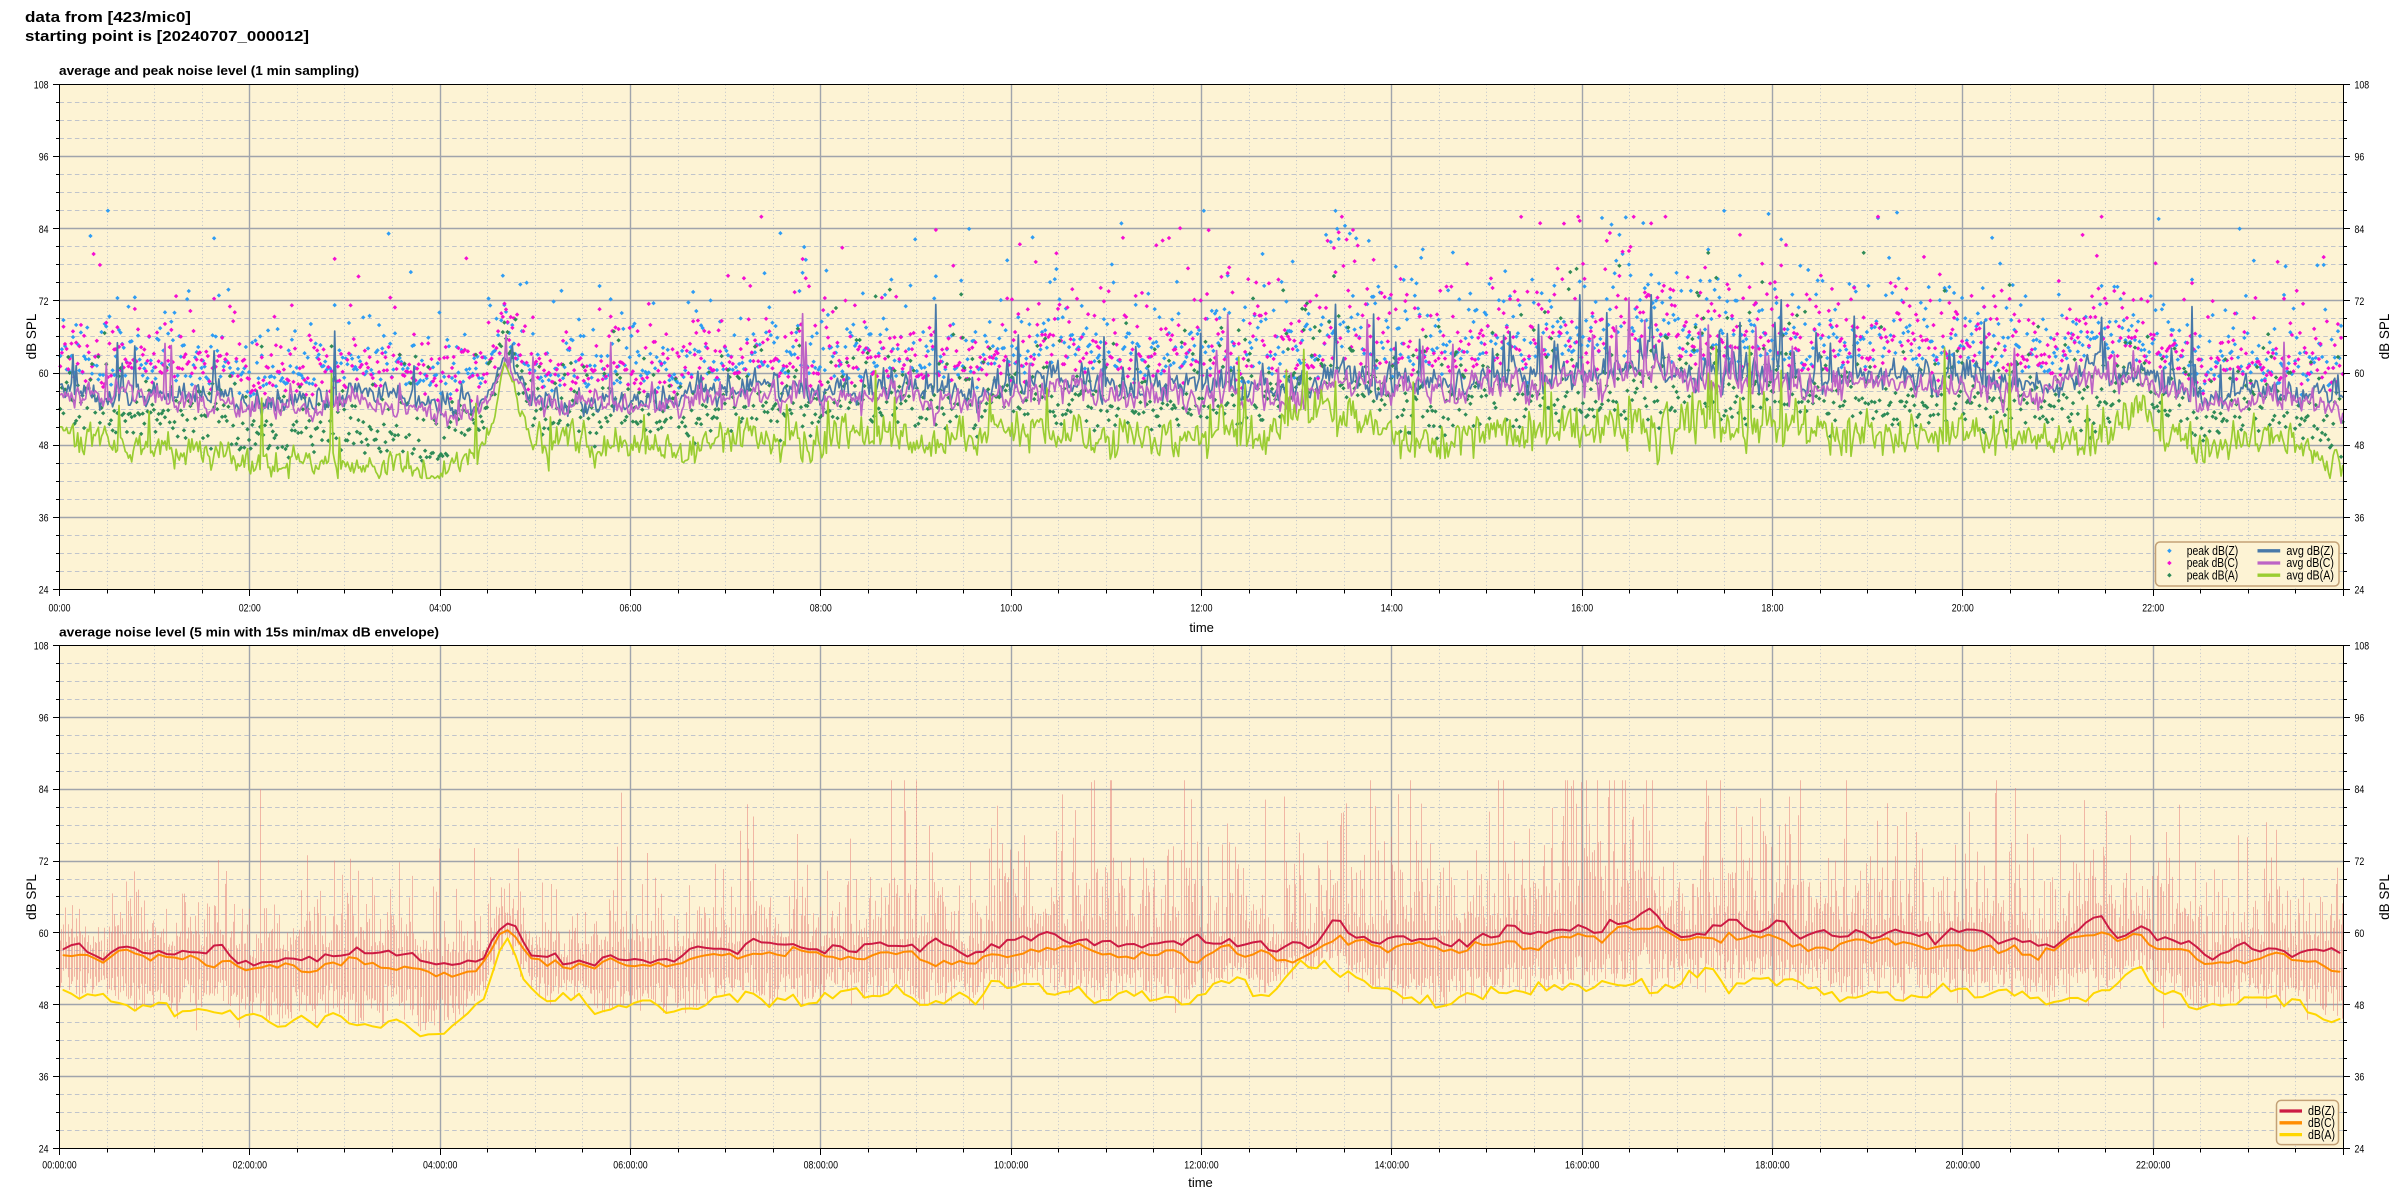 This screenshot has width=2400, height=1200. Describe the element at coordinates (1011, 609) in the screenshot. I see `svg-text: 10:00` at that location.